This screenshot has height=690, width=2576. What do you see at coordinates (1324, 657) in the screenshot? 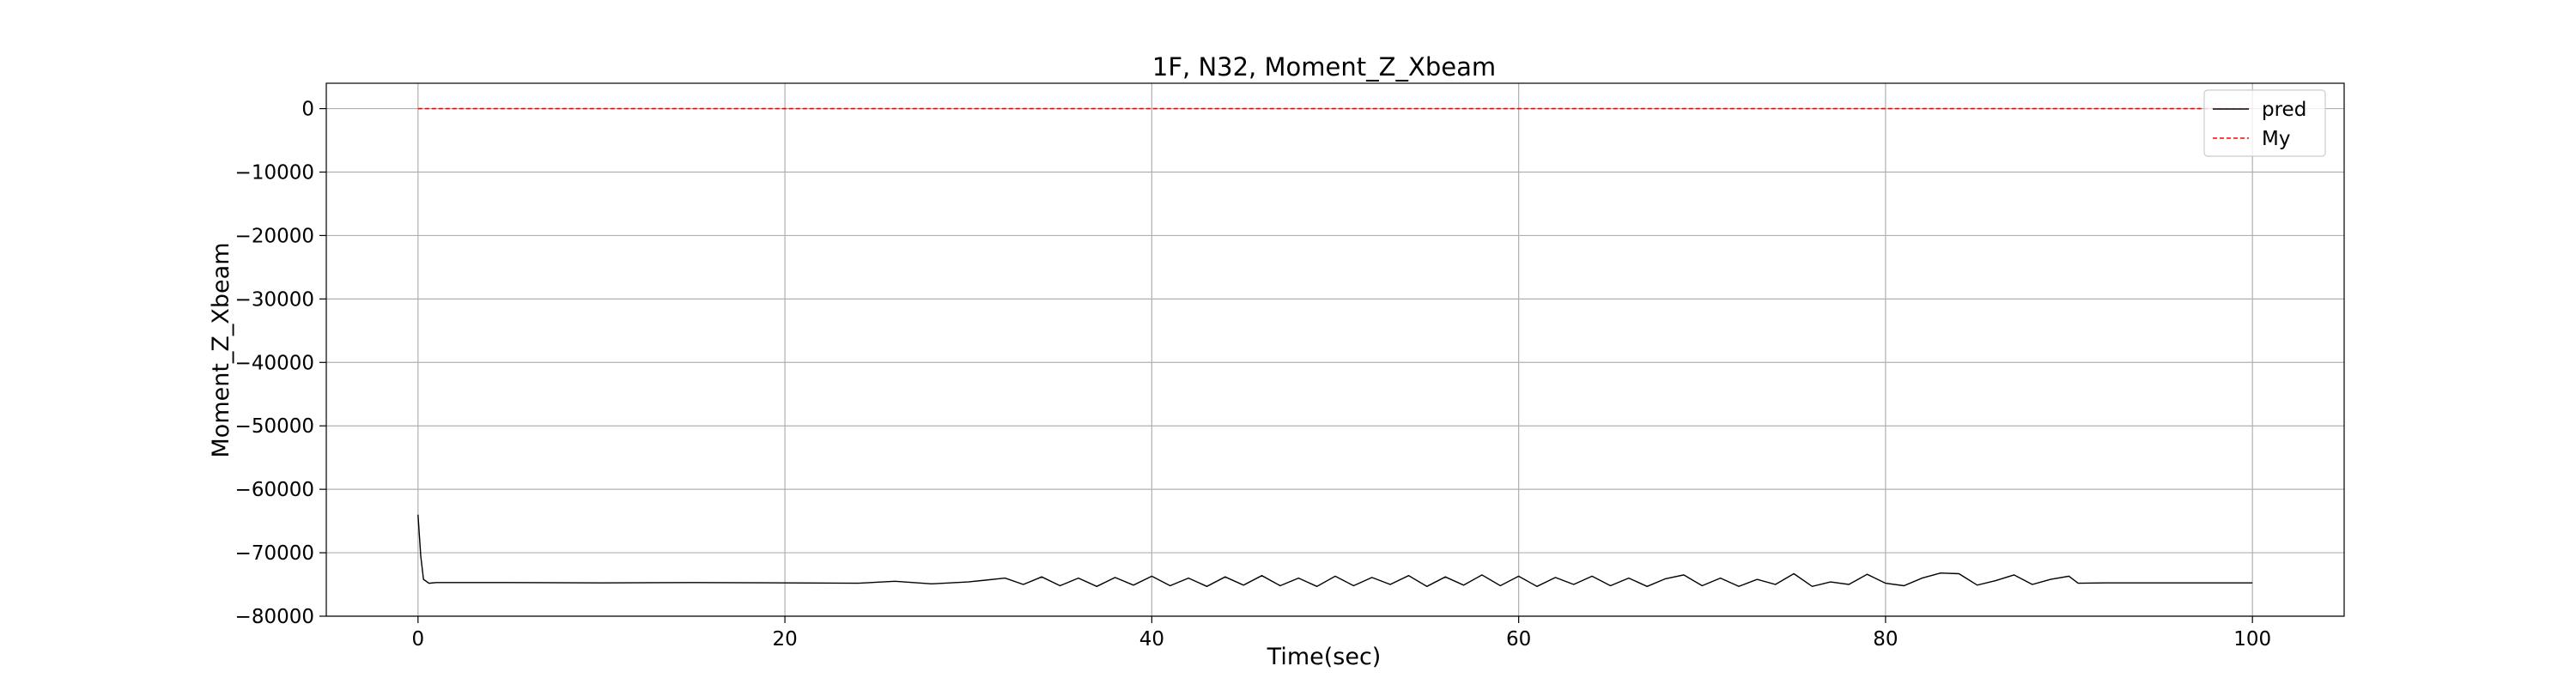
I see `x-axis-label: Time(sec)` at bounding box center [1324, 657].